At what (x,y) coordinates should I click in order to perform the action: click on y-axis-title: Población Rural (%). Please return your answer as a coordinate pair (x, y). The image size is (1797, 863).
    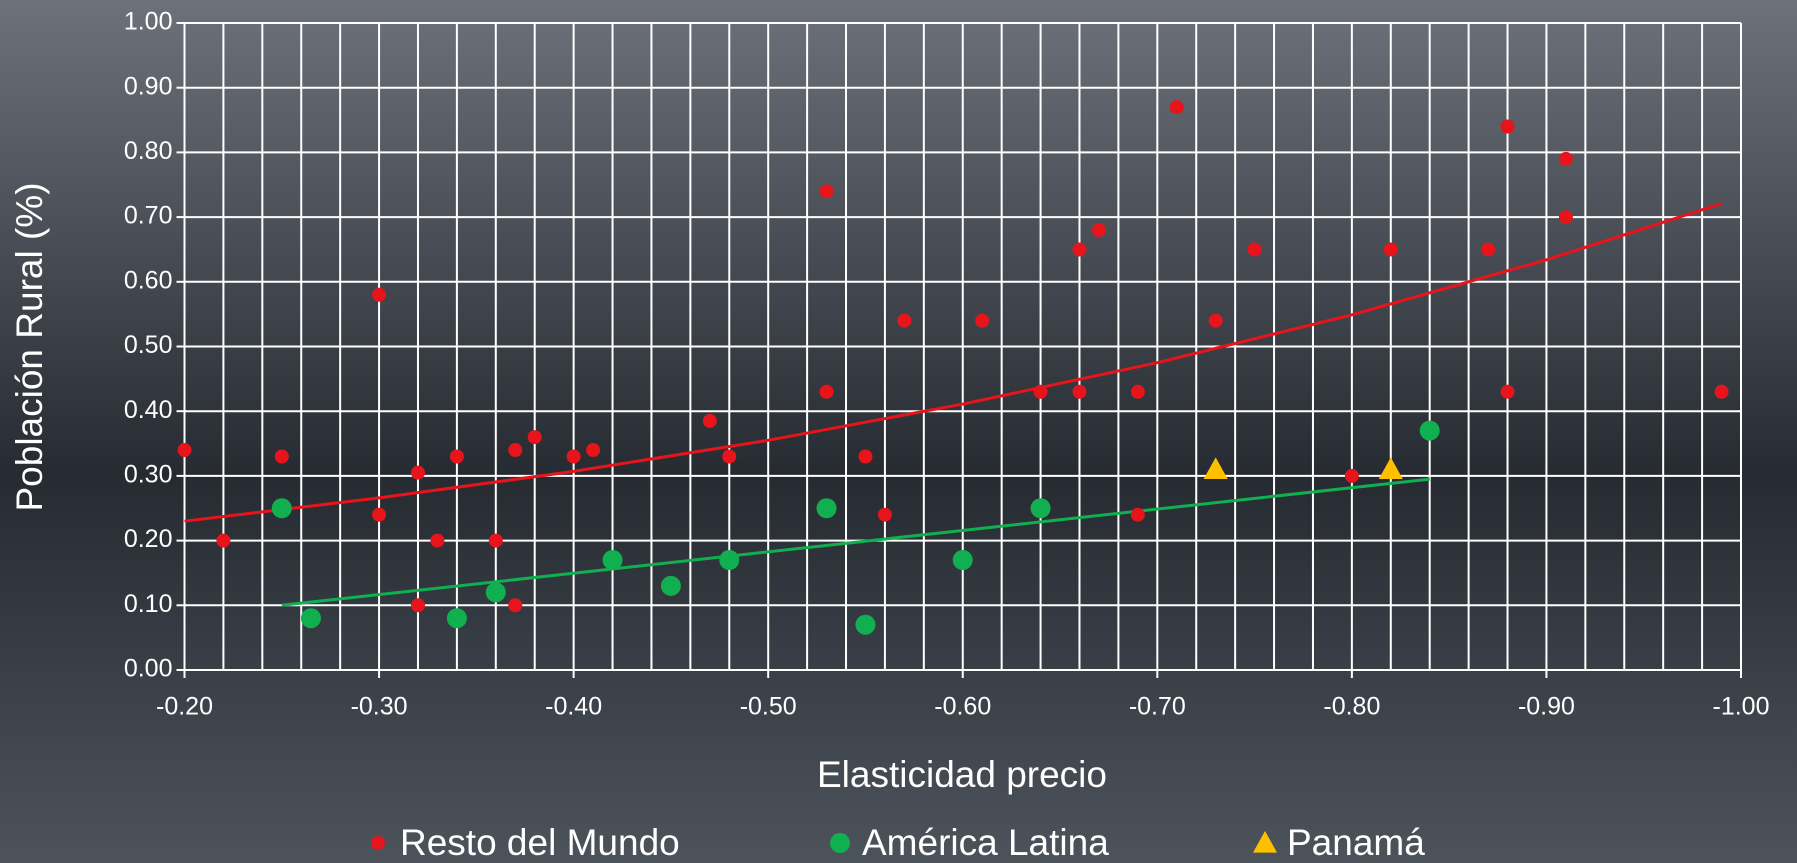
    Looking at the image, I should click on (29, 346).